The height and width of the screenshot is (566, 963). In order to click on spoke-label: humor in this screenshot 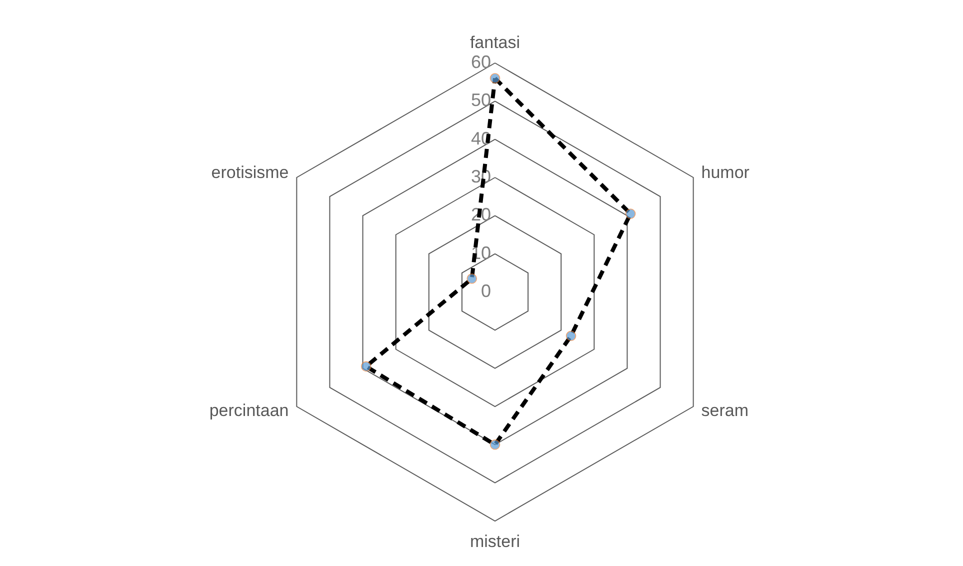, I will do `click(725, 172)`.